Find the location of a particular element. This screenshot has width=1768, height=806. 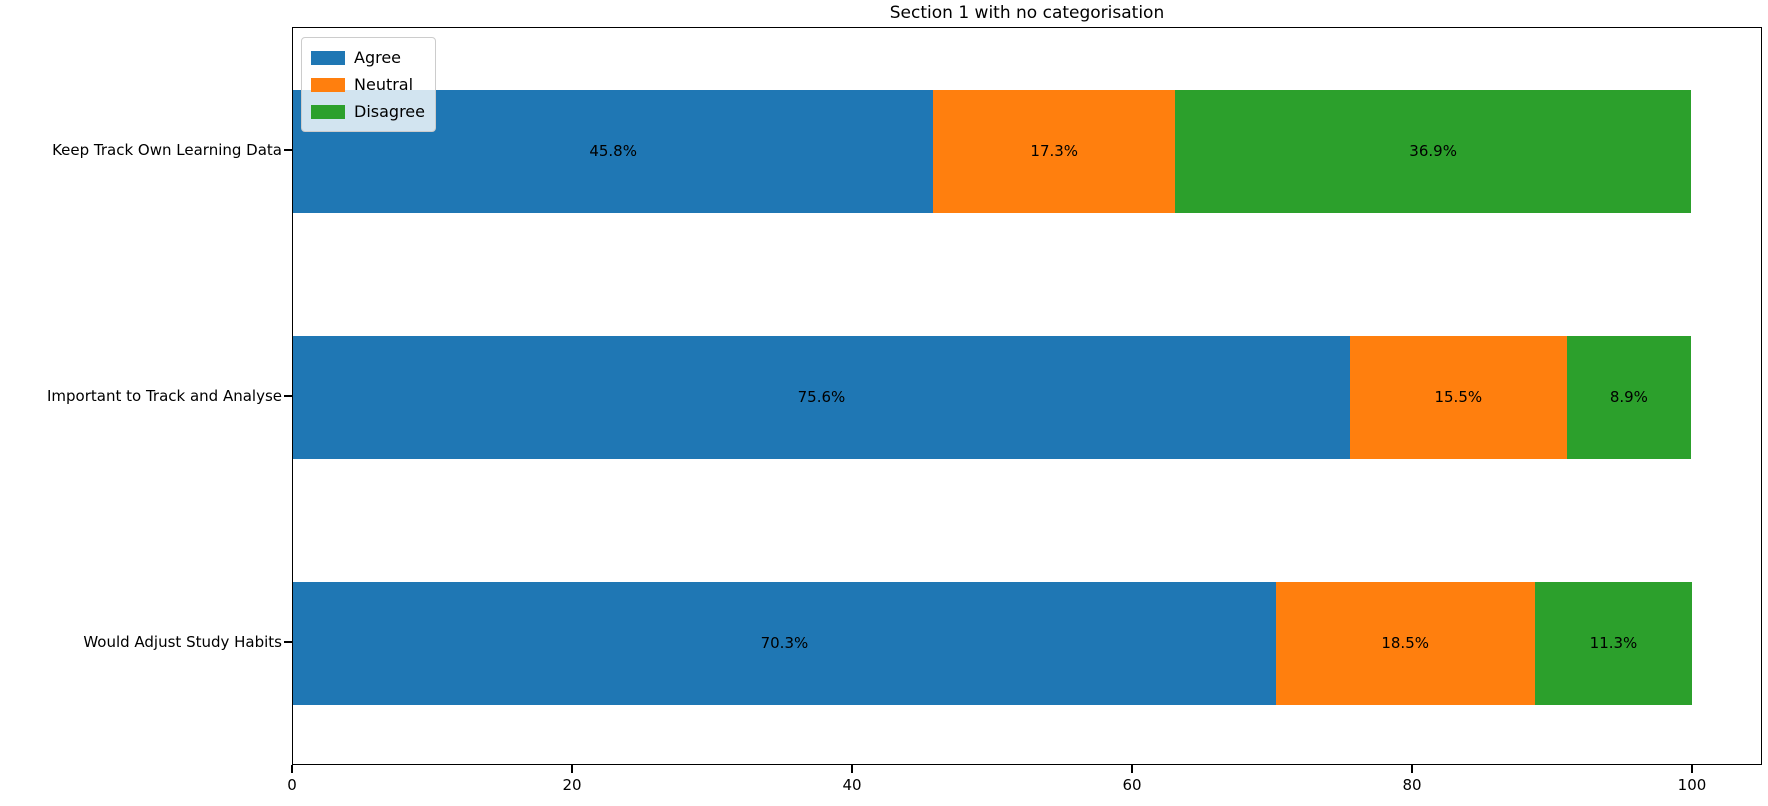

bar-segment: 15.5% is located at coordinates (1458, 397).